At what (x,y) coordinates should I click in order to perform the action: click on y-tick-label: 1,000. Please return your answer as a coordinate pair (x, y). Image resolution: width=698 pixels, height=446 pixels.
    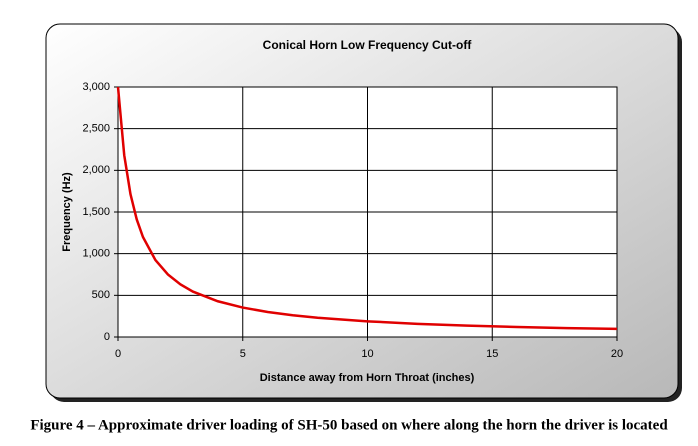
    Looking at the image, I should click on (96, 254).